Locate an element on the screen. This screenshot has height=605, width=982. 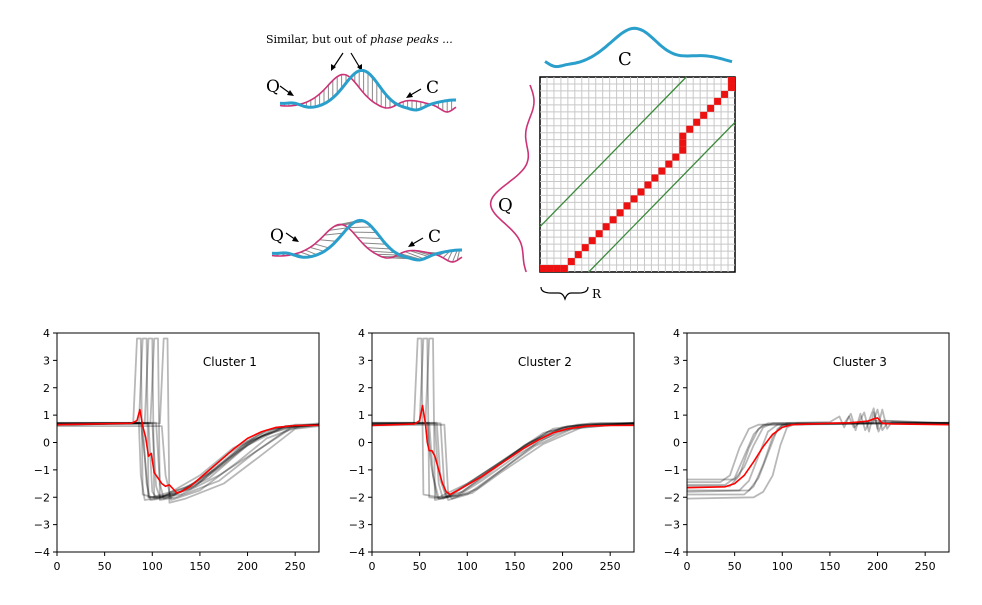
chart-title: Cluster 2 is located at coordinates (545, 362).